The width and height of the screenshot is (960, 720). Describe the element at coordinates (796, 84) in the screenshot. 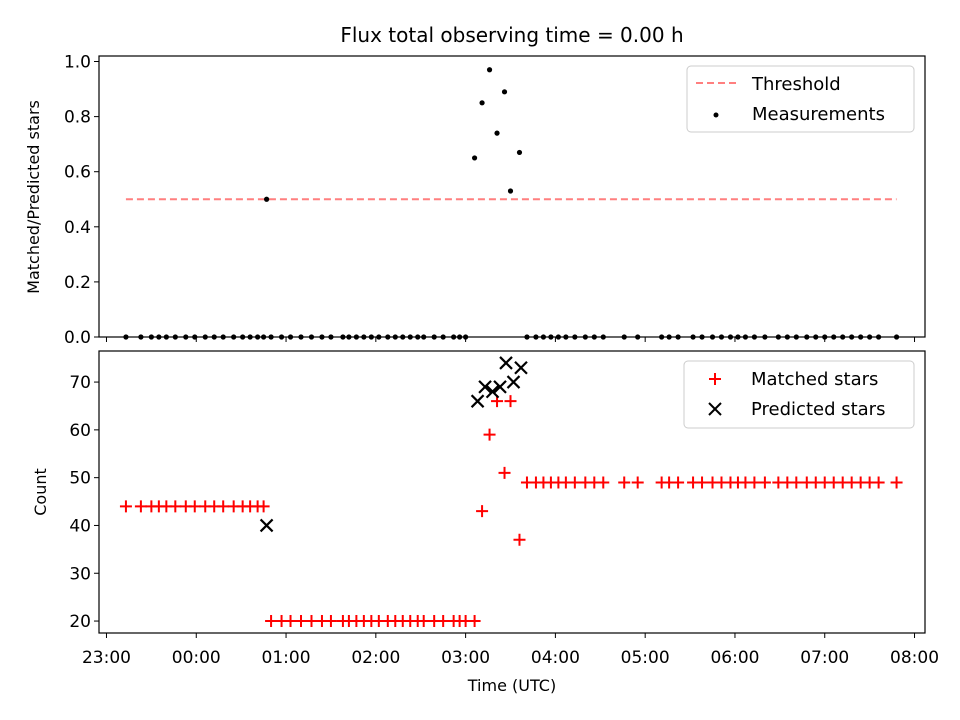

I see `top-legend-threshold-label: Threshold` at that location.